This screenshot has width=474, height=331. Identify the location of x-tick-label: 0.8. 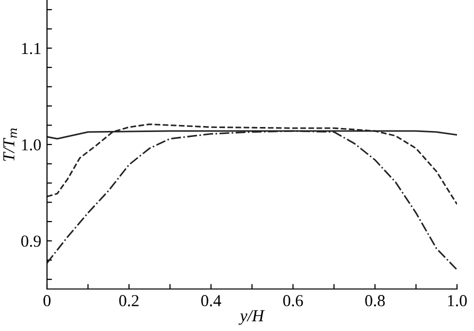
(375, 300).